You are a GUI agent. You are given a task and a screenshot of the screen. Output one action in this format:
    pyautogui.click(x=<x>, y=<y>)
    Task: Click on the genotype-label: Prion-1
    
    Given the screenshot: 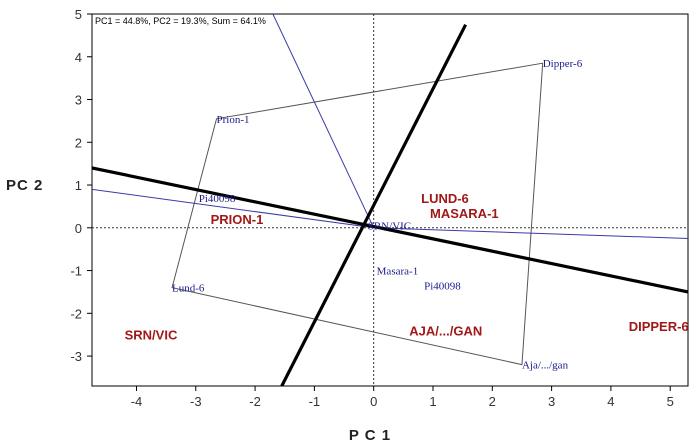 What is the action you would take?
    pyautogui.click(x=233, y=120)
    